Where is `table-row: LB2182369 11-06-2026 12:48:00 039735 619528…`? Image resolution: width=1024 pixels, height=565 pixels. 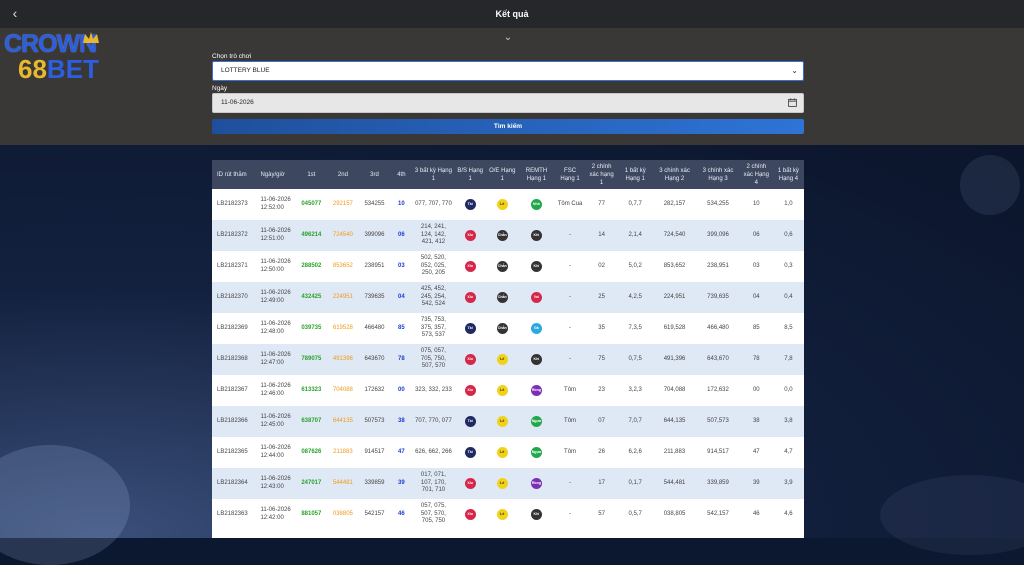
table-row: LB2182369 11-06-2026 12:48:00 039735 619528… is located at coordinates (508, 328).